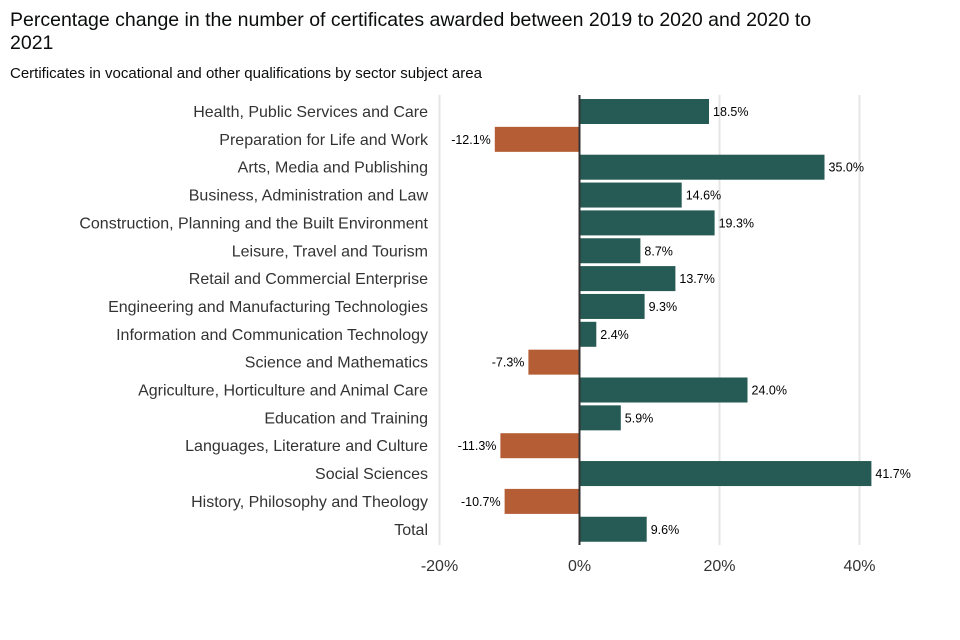 The height and width of the screenshot is (640, 960). What do you see at coordinates (508, 363) in the screenshot?
I see `data-label: -7.3%` at bounding box center [508, 363].